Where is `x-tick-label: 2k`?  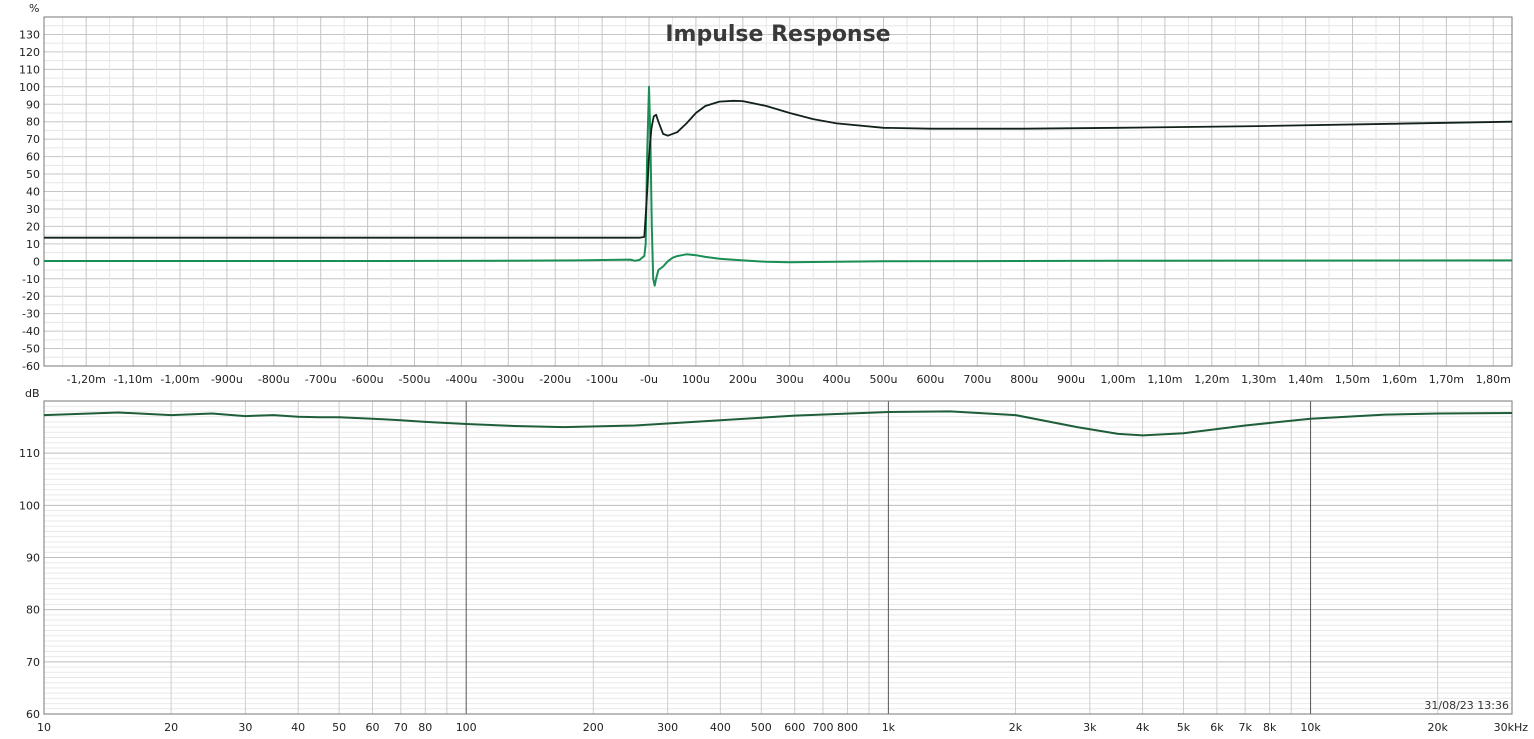 x-tick-label: 2k is located at coordinates (1016, 727).